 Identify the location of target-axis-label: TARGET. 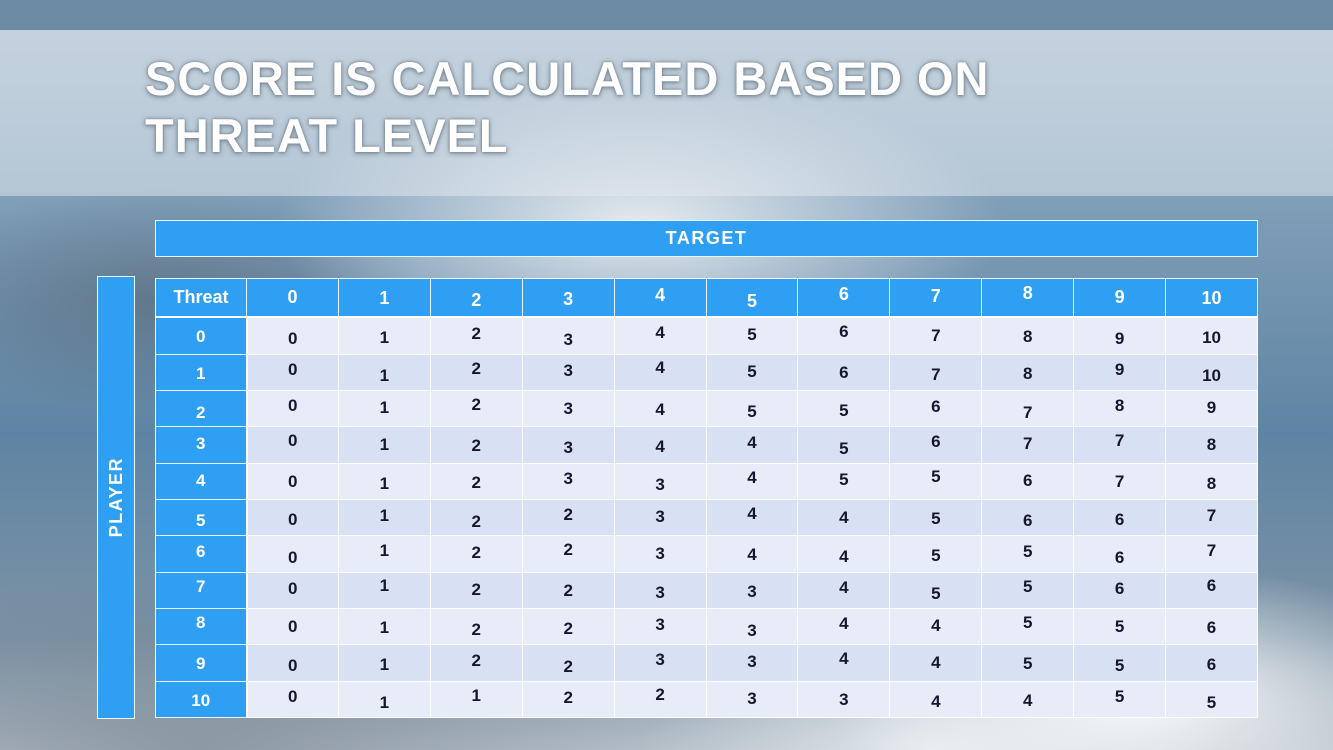
(706, 238).